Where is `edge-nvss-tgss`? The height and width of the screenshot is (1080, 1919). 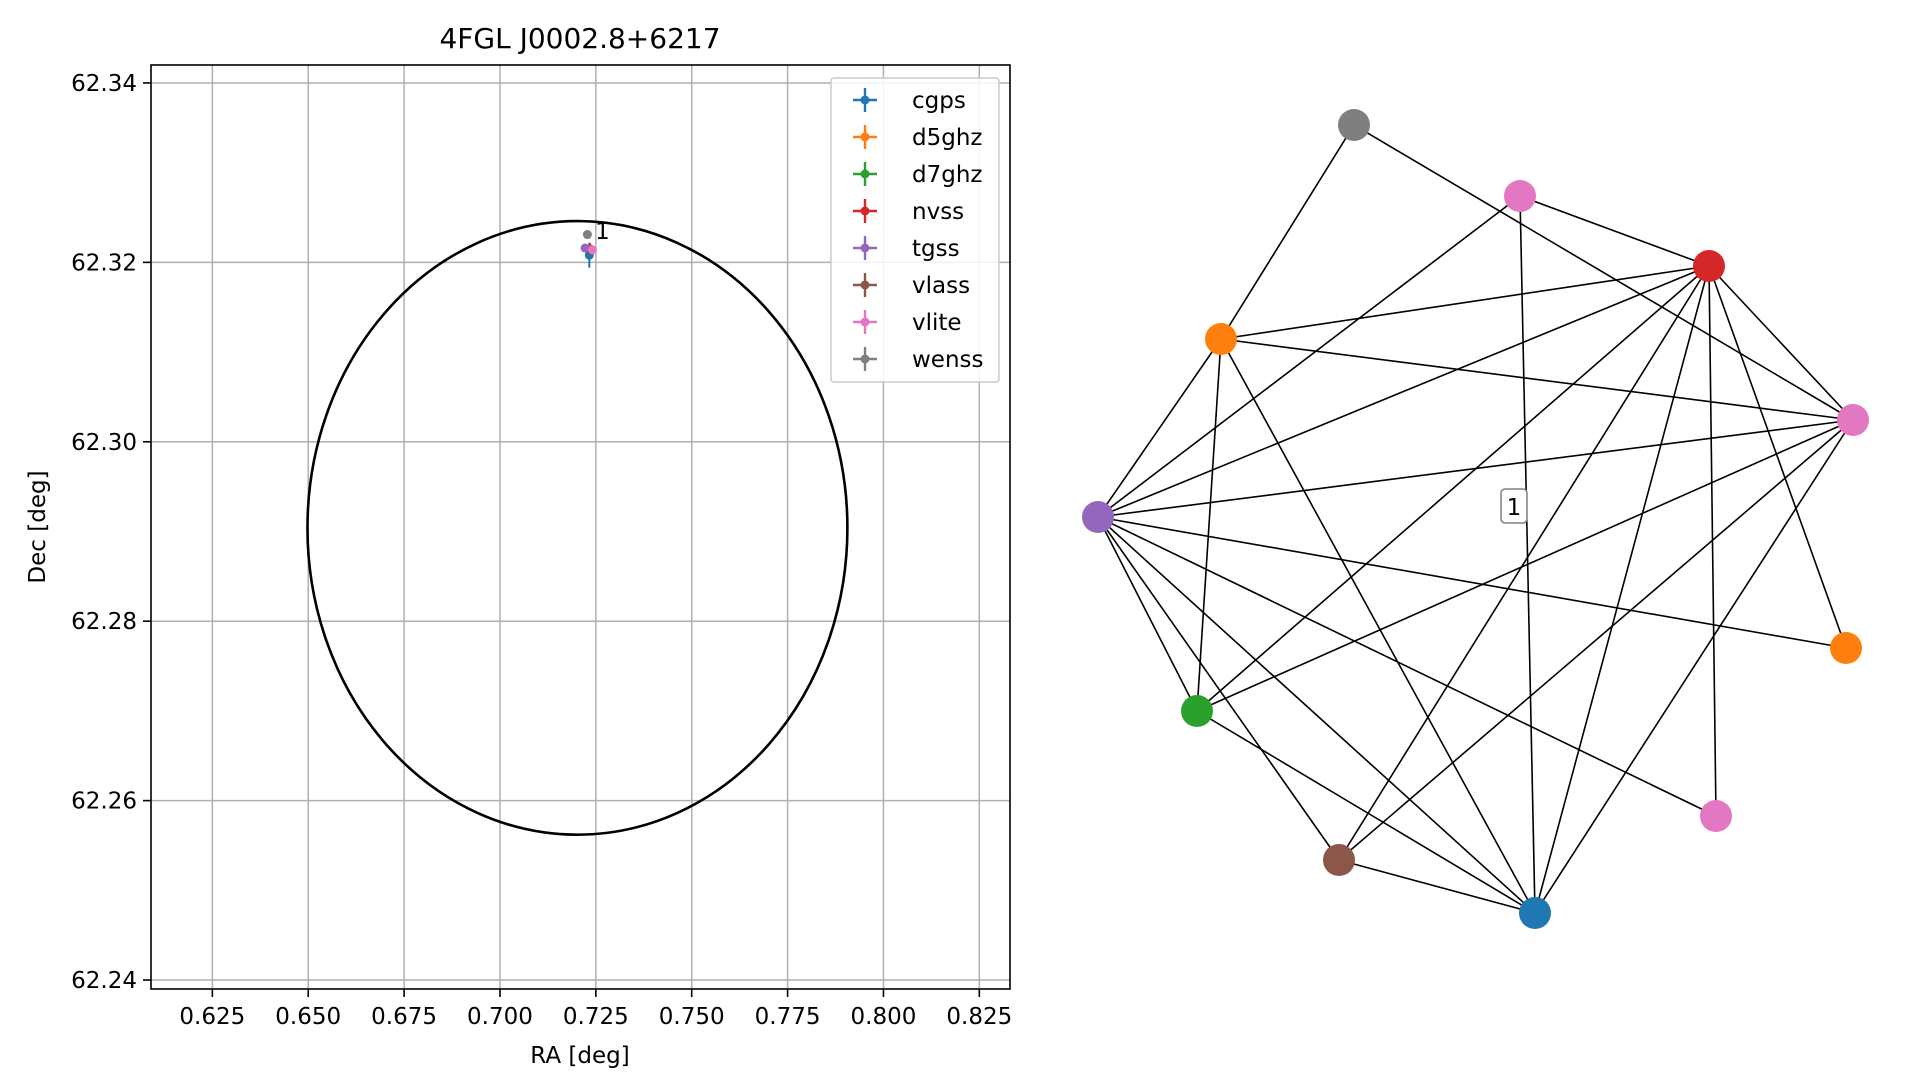
edge-nvss-tgss is located at coordinates (1403, 391).